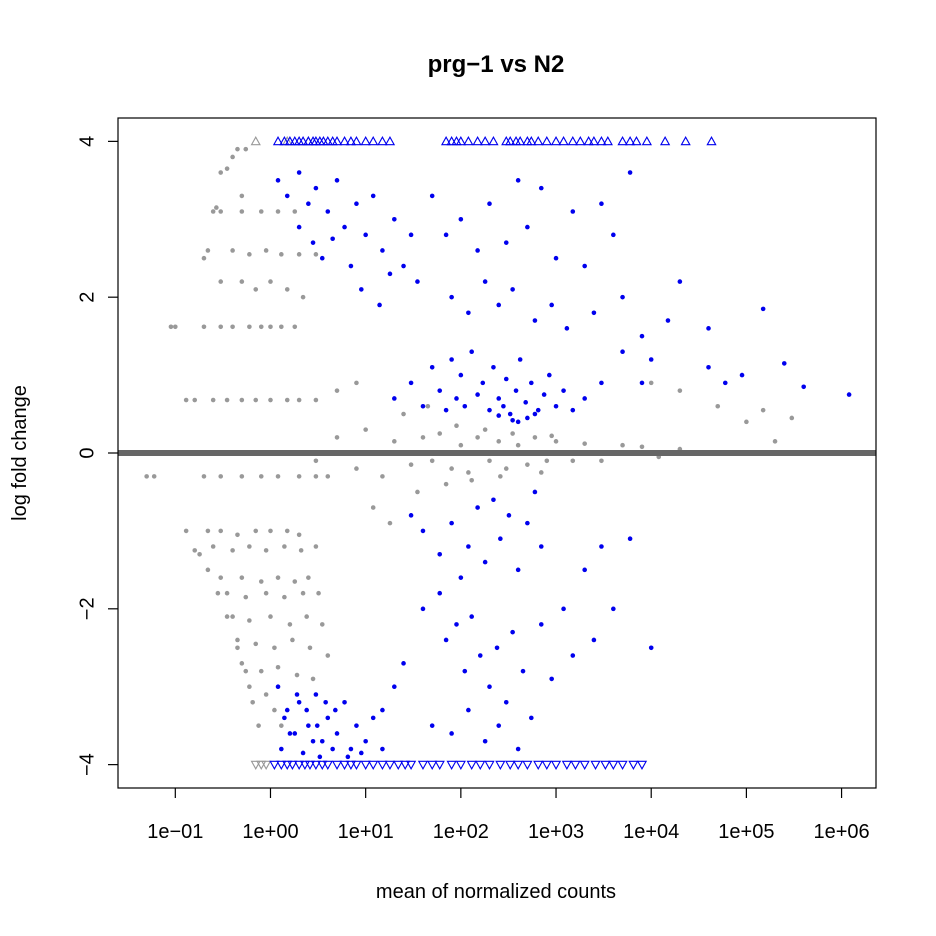  Describe the element at coordinates (87, 764) in the screenshot. I see `y-tick-label: −4` at that location.